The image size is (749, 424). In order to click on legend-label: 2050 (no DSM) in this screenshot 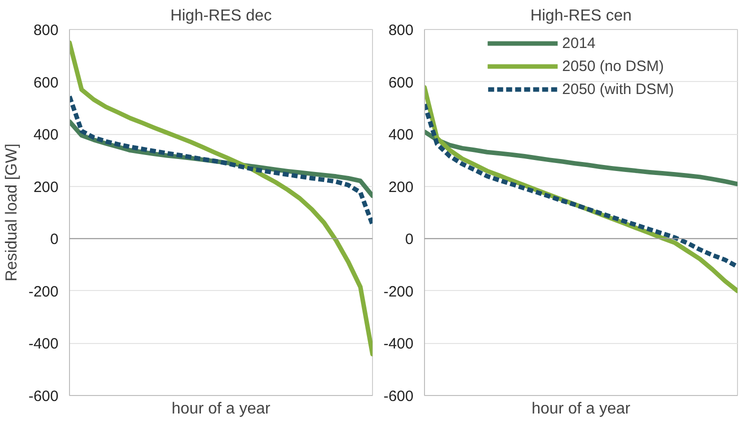, I will do `click(613, 66)`.